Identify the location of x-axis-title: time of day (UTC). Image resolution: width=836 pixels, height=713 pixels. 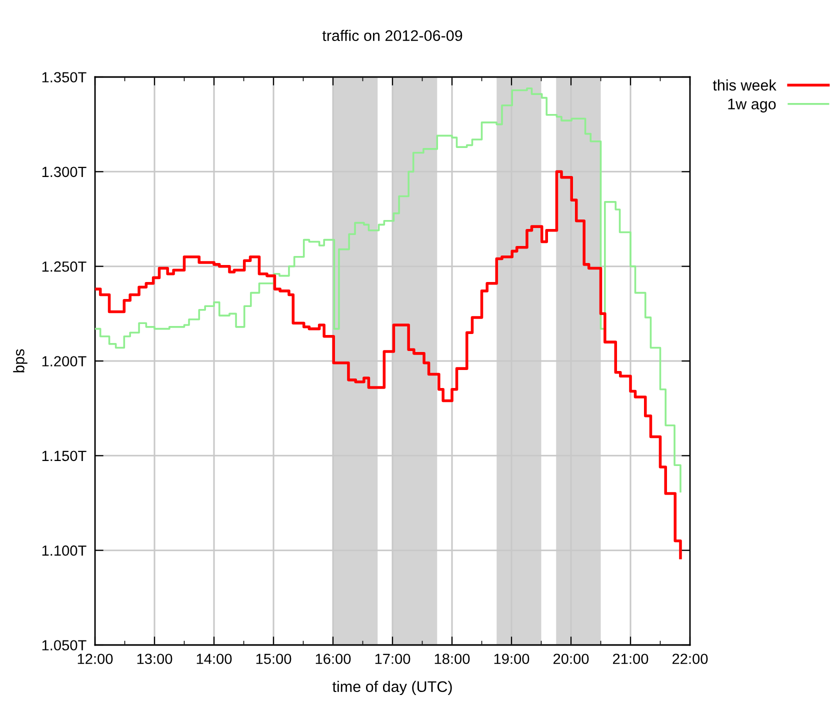
(392, 688).